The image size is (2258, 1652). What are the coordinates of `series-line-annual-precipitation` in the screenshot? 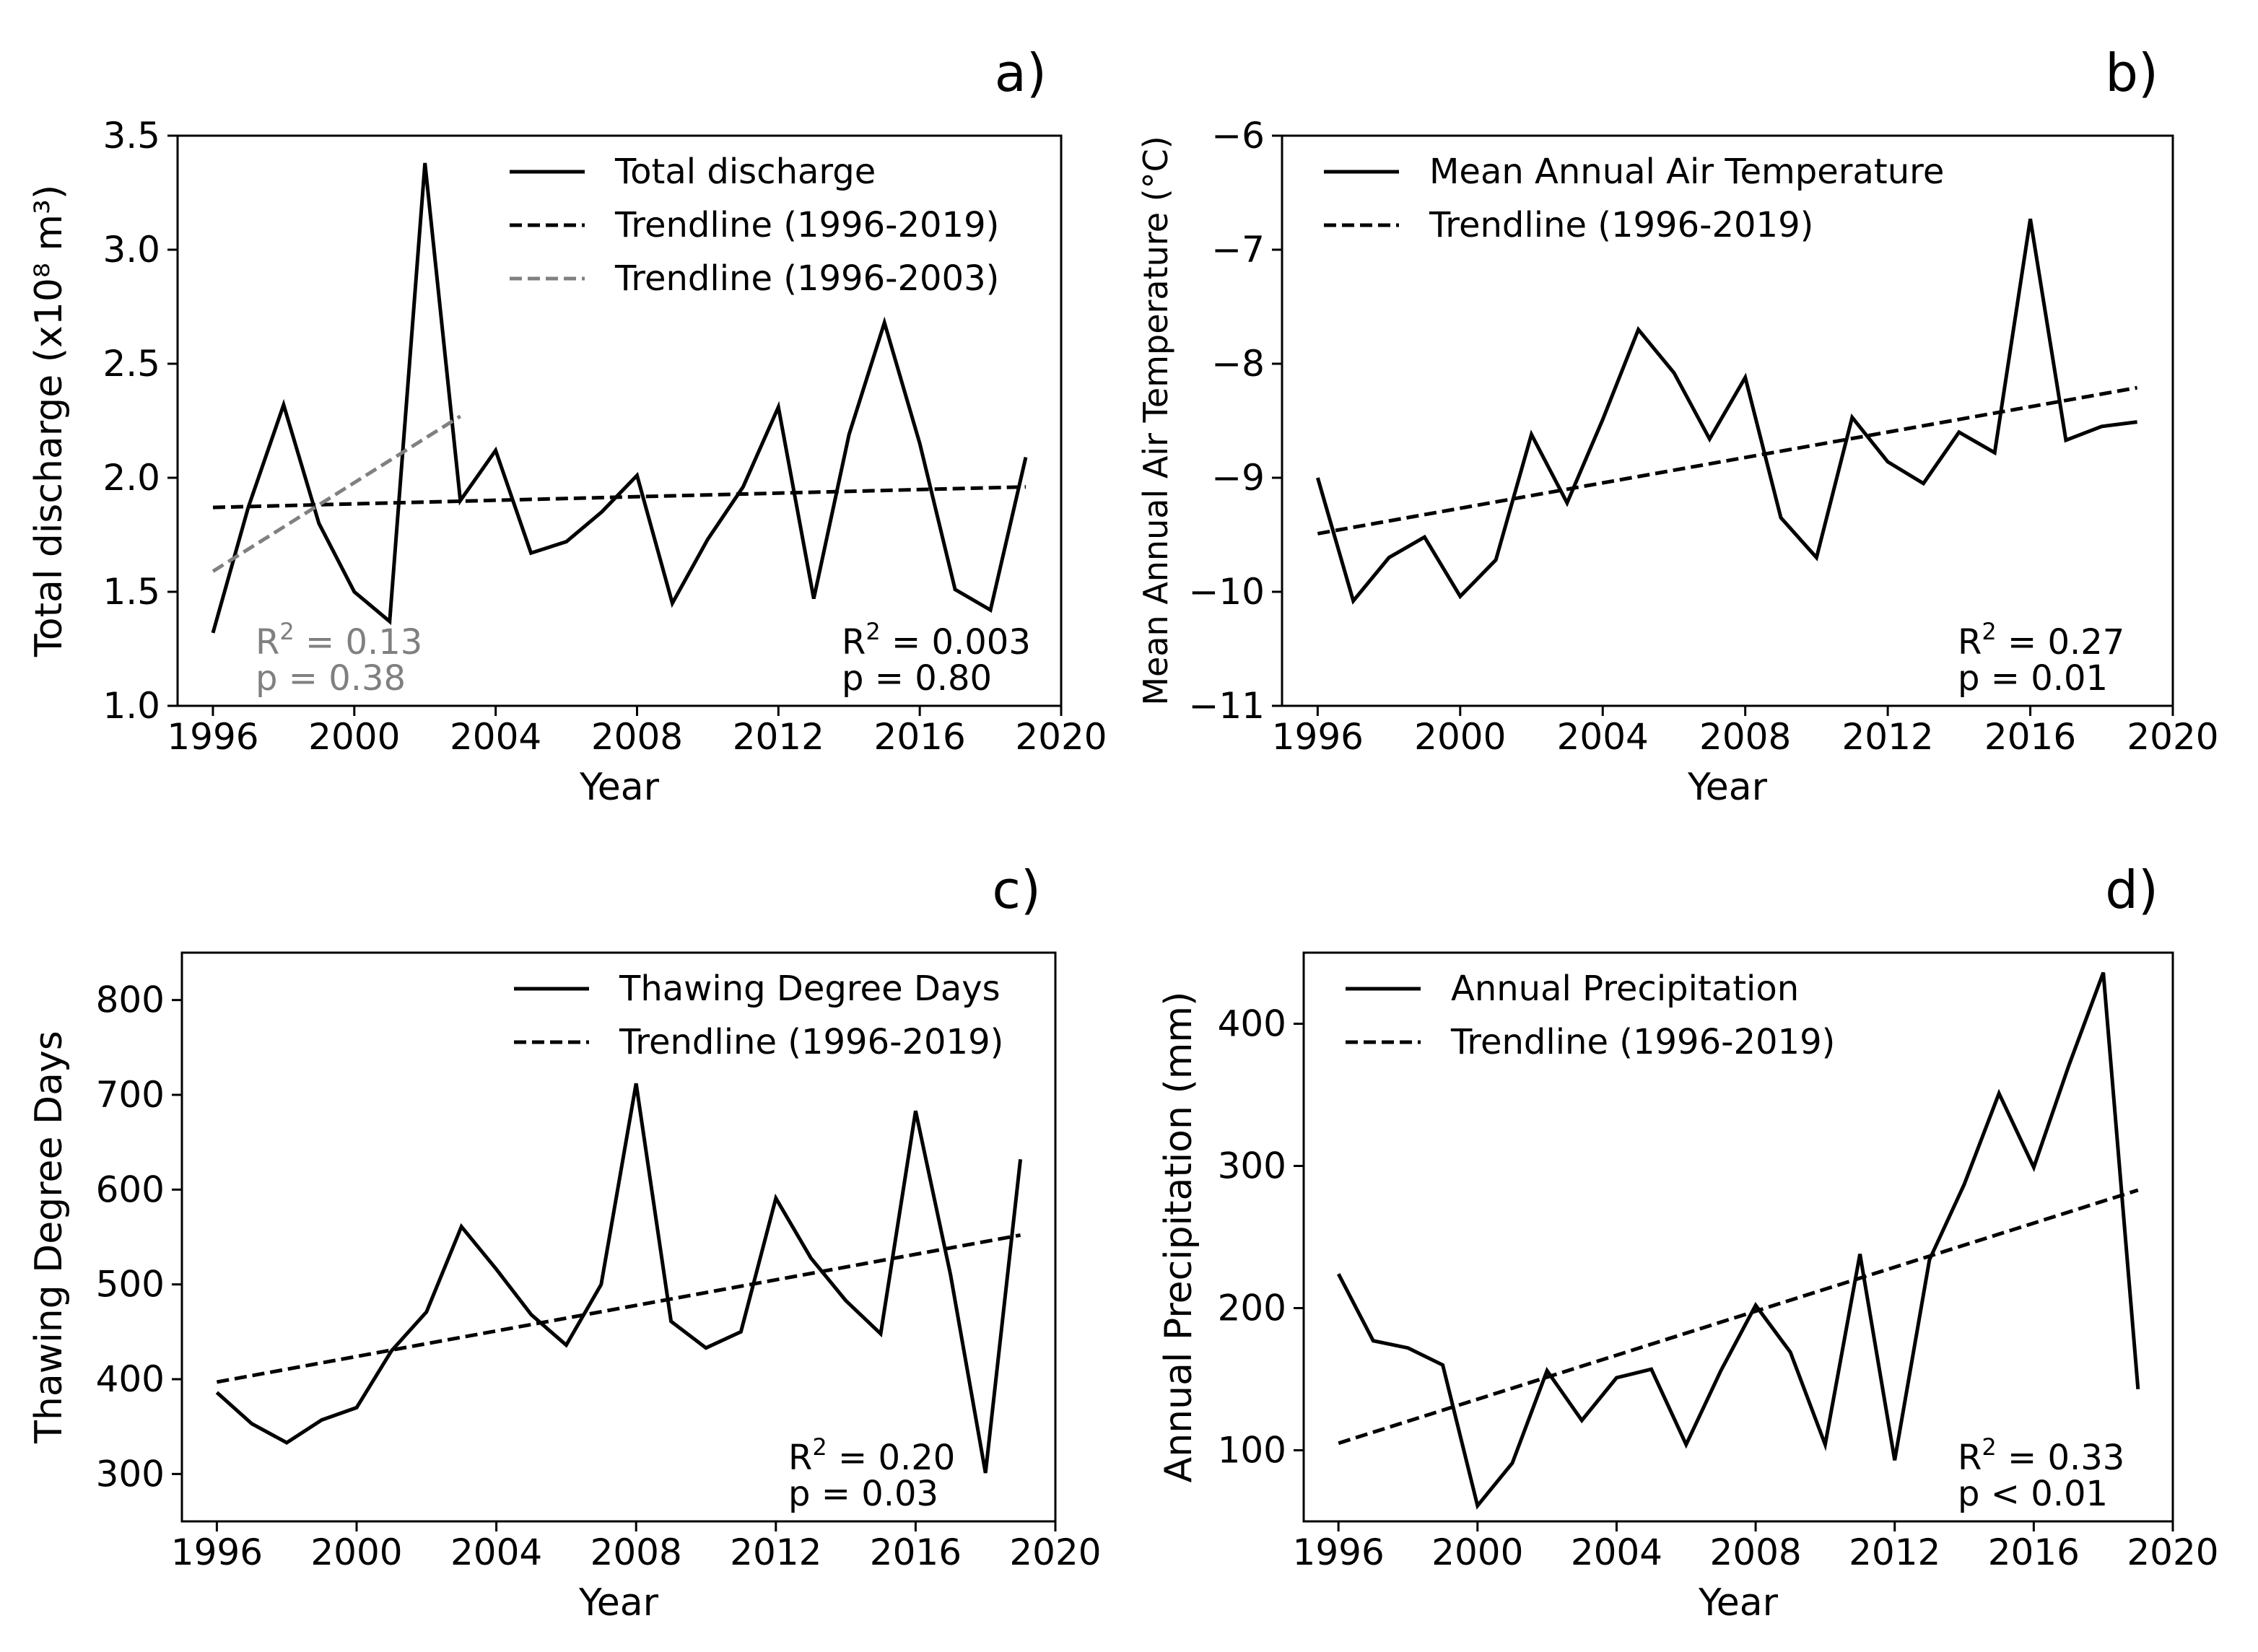 It's located at (1738, 1240).